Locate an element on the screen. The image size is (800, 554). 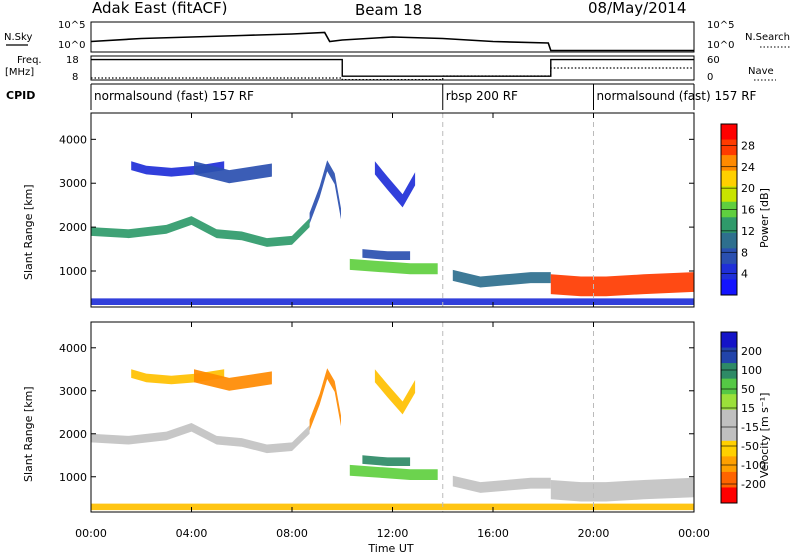
date-title: 08/May/2014 is located at coordinates (637, 8).